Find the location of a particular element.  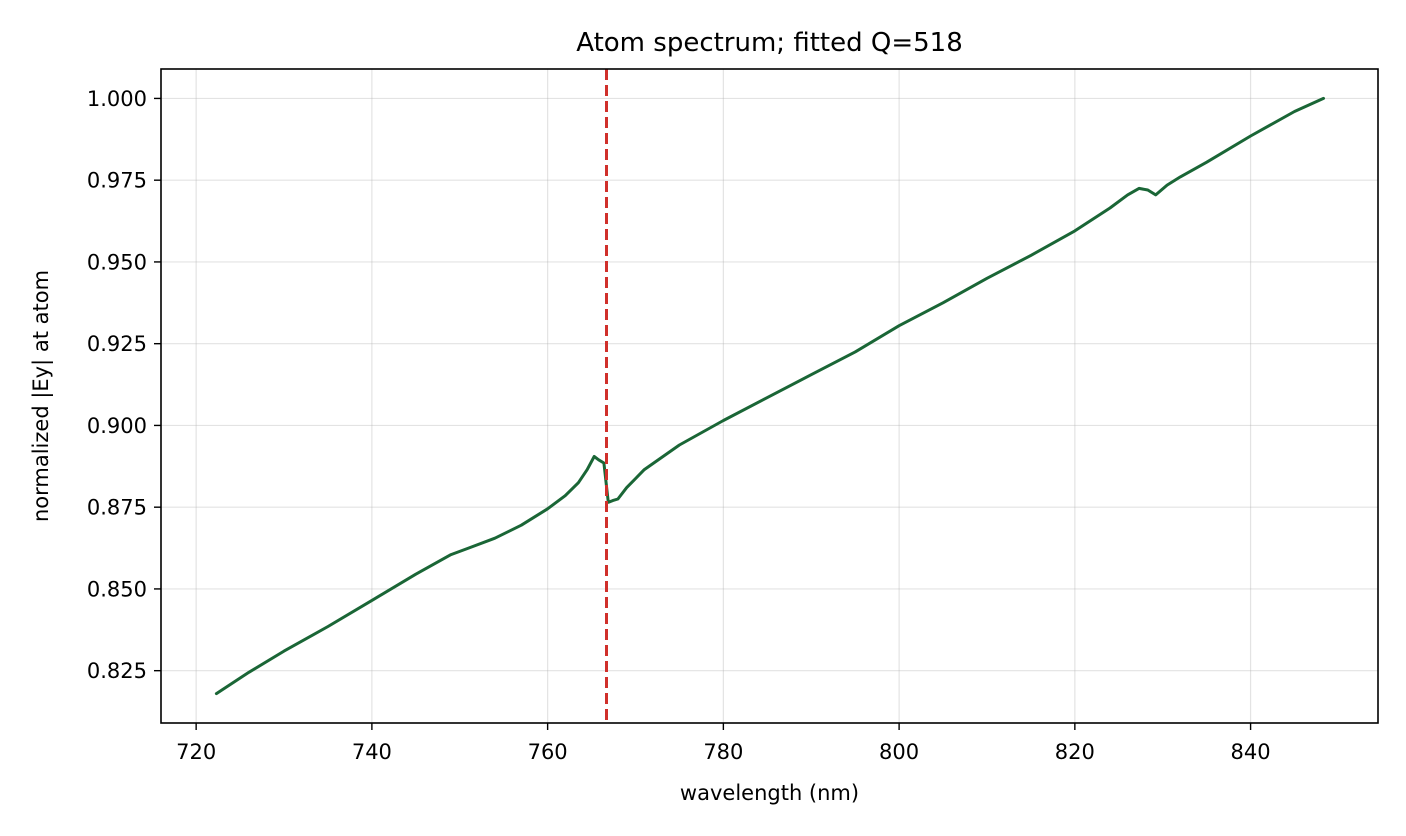

y-tick-label: 0.925 is located at coordinates (117, 344).